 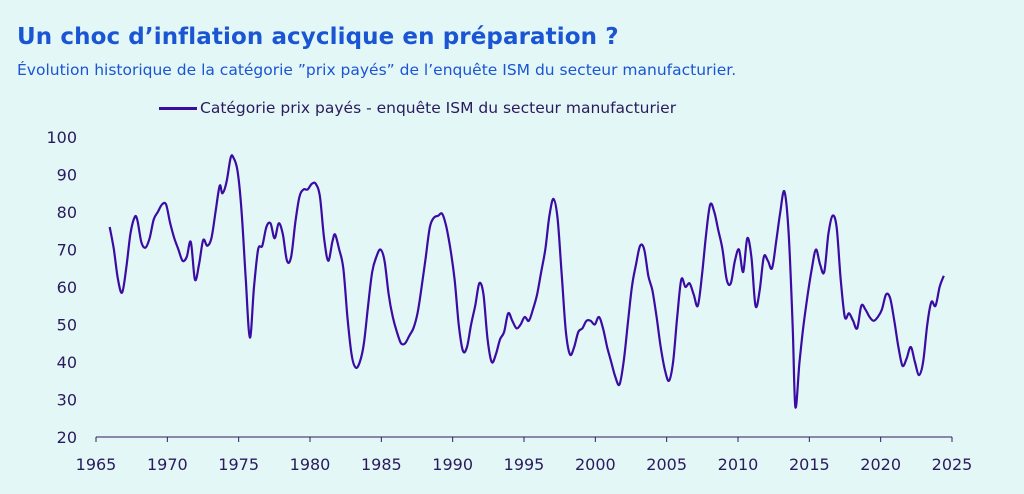 I want to click on y-tick-label: 20, so click(x=67, y=437).